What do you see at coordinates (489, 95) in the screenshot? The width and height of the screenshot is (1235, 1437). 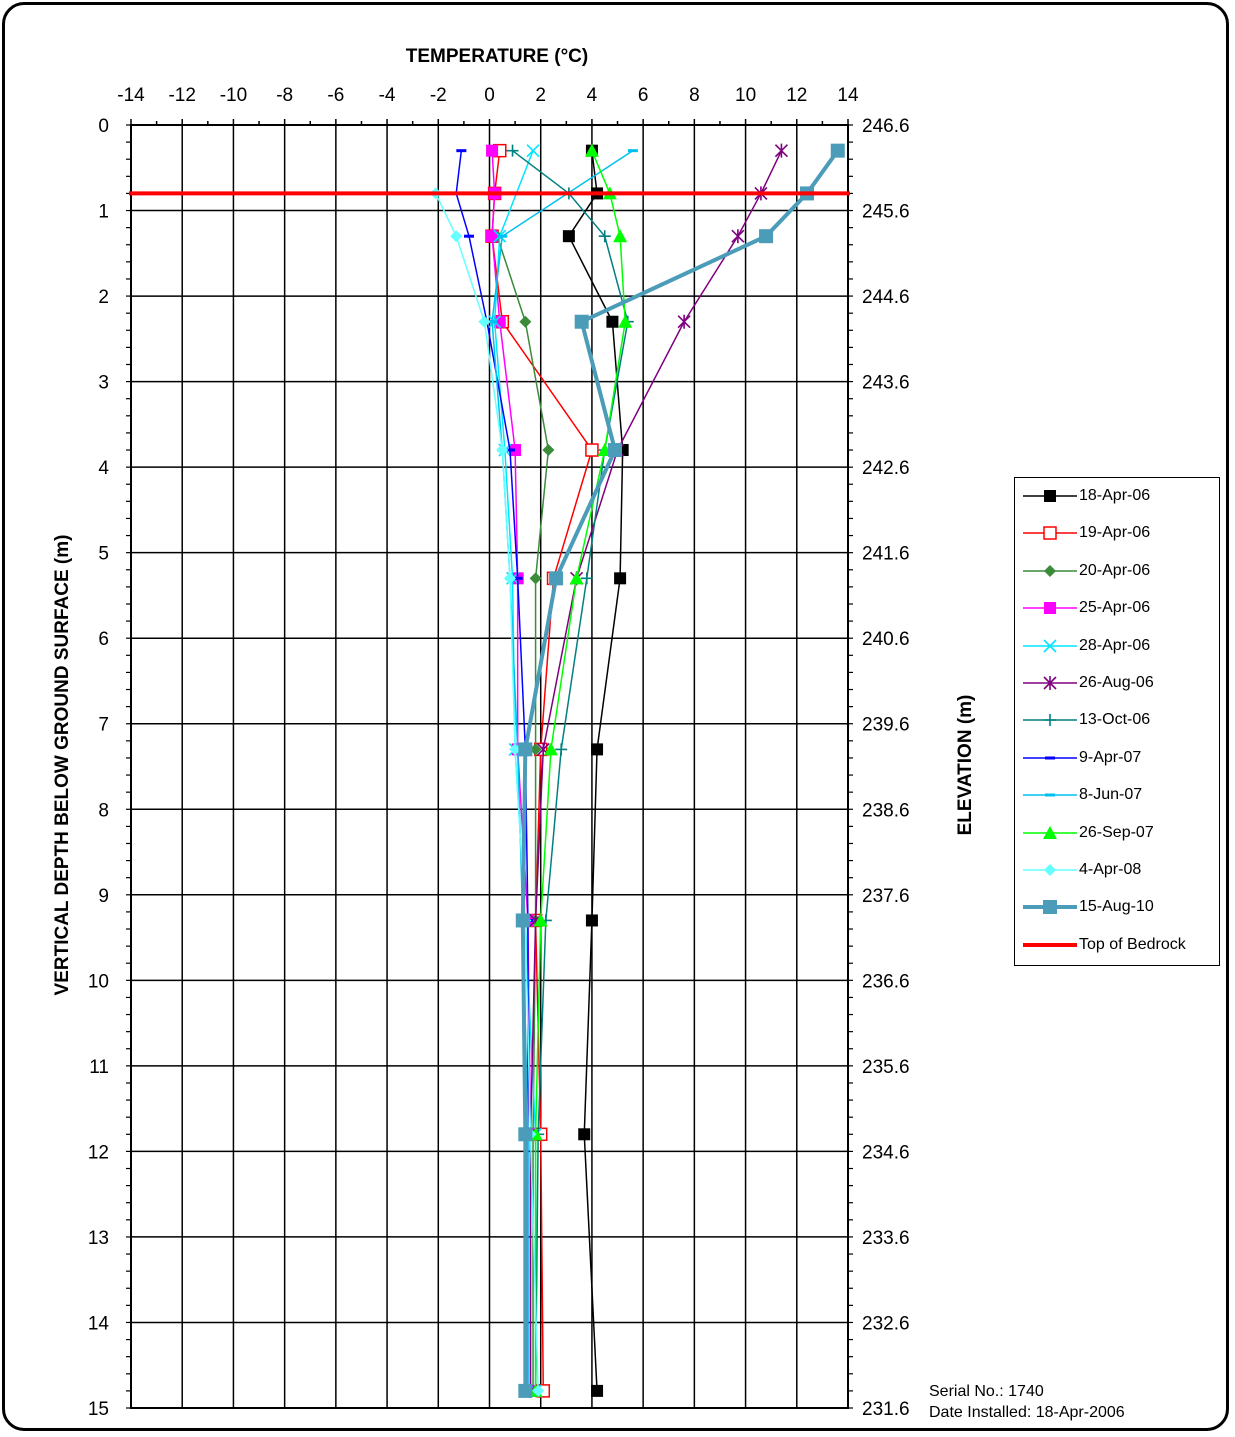 I see `x-tick-label: 0` at bounding box center [489, 95].